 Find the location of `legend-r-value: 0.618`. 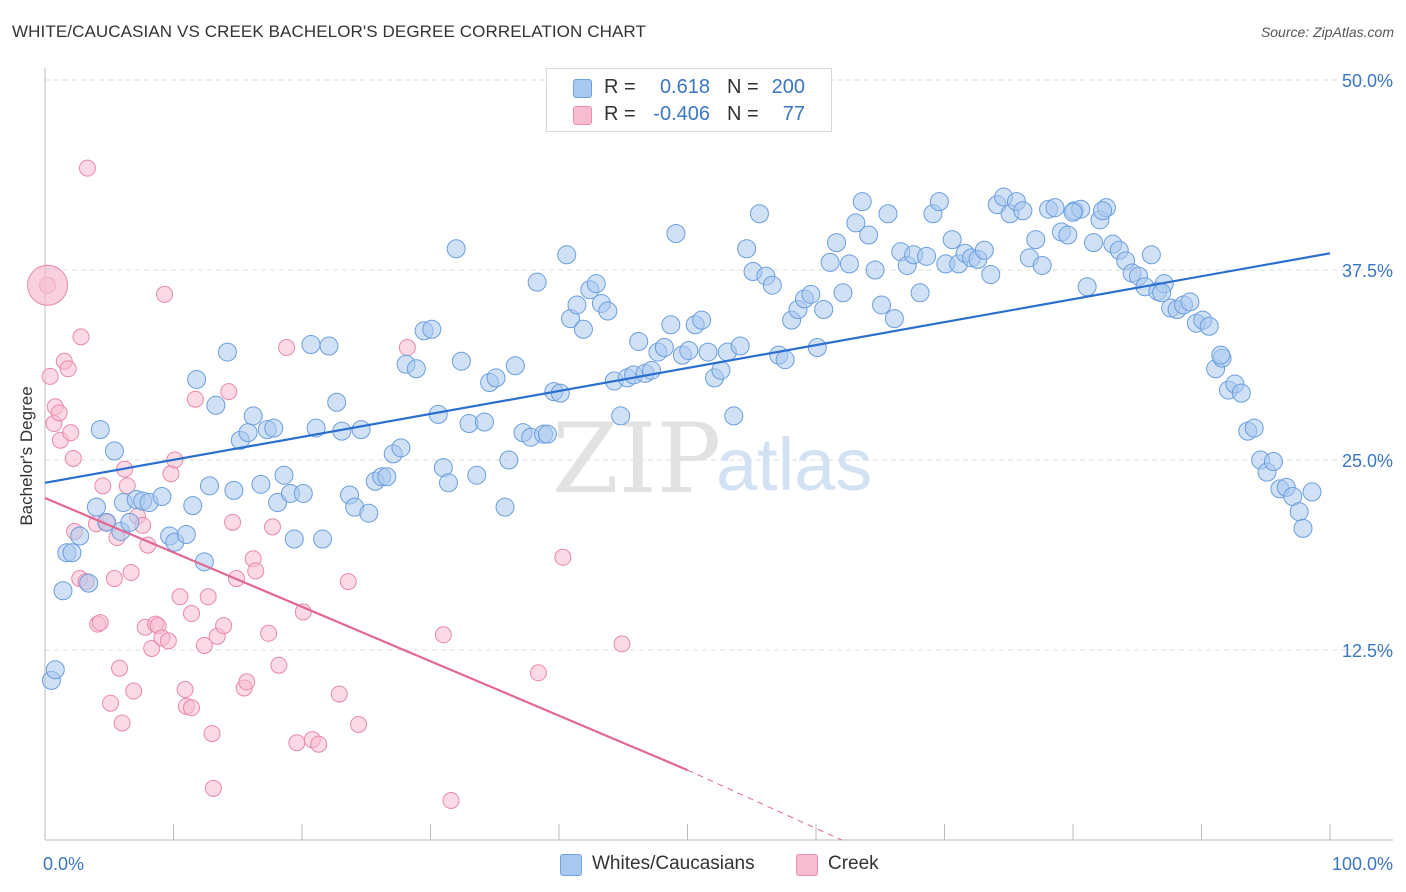

legend-r-value: 0.618 is located at coordinates (684, 87).